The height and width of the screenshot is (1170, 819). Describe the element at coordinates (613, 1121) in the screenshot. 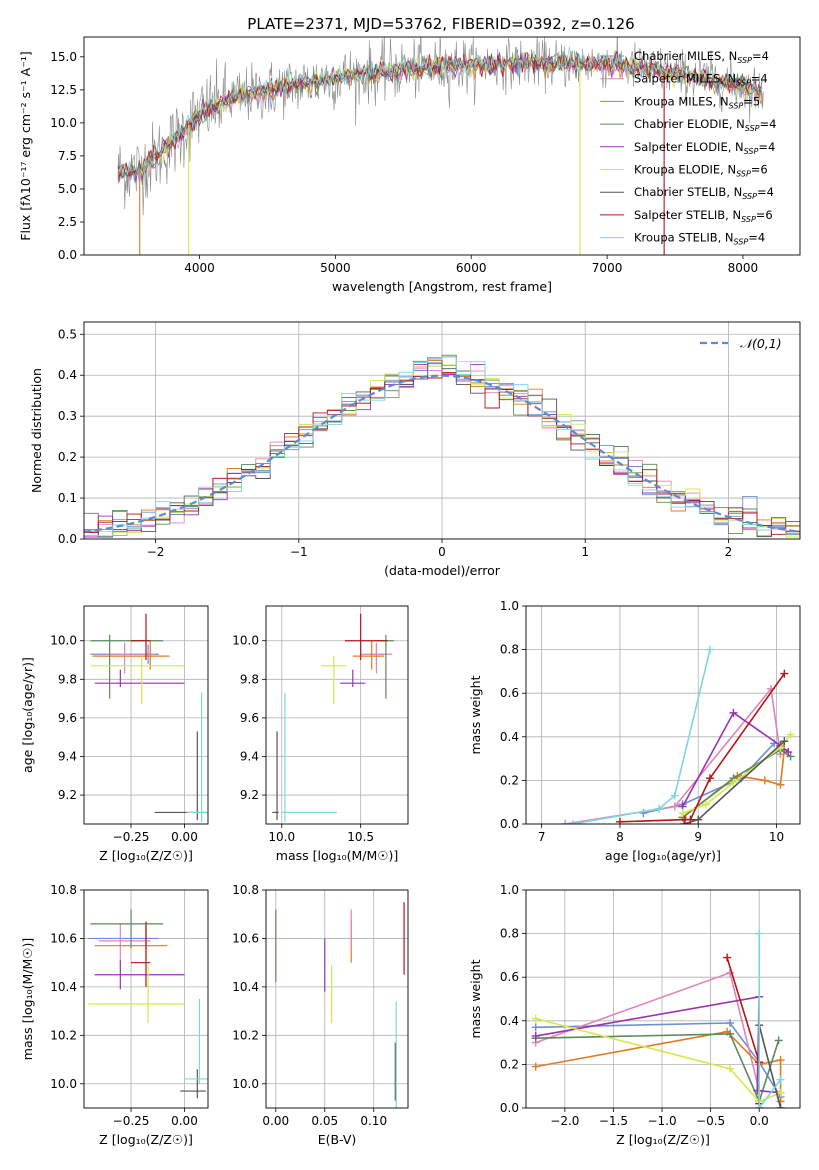

I see `x-tick-label: −1.5` at that location.